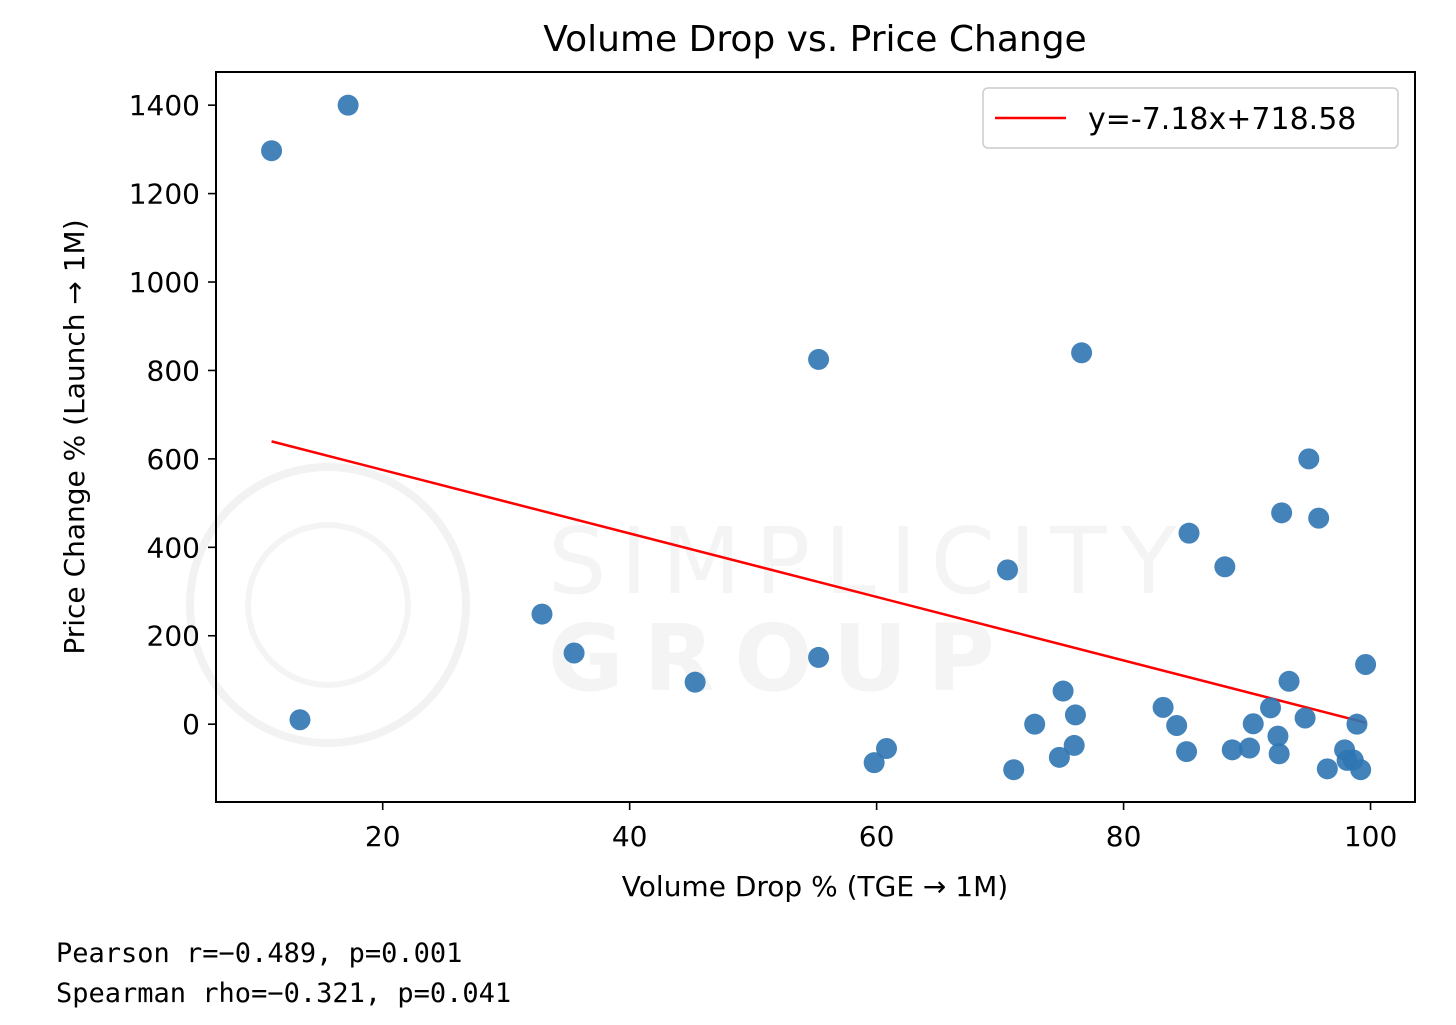 The height and width of the screenshot is (1025, 1456). I want to click on y-axis: 0 200 400 600 800 1000 1200 1400, so click(172, 415).